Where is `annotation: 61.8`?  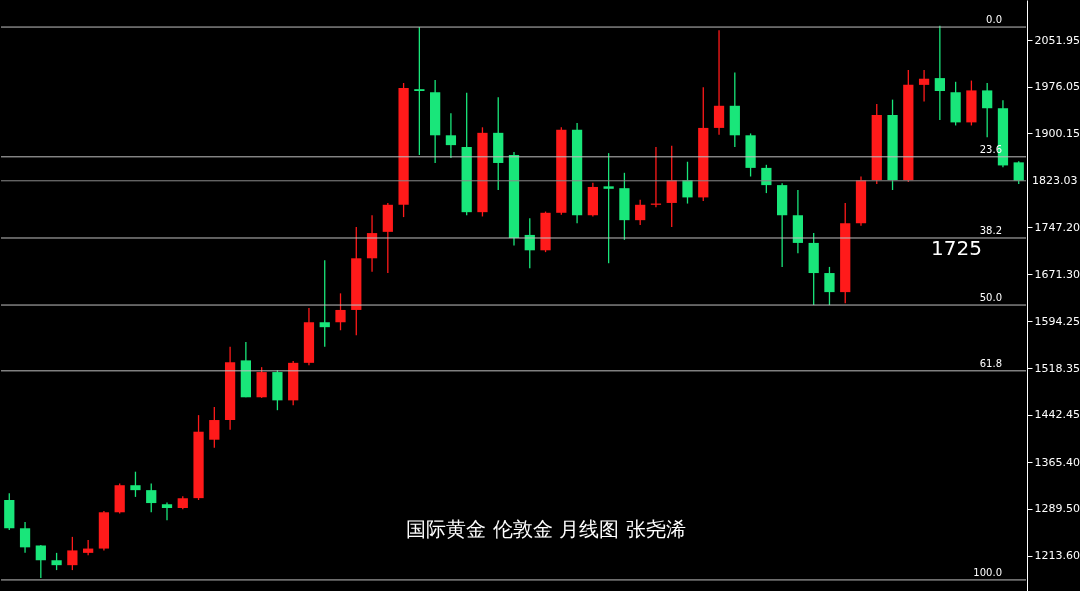 annotation: 61.8 is located at coordinates (990, 363).